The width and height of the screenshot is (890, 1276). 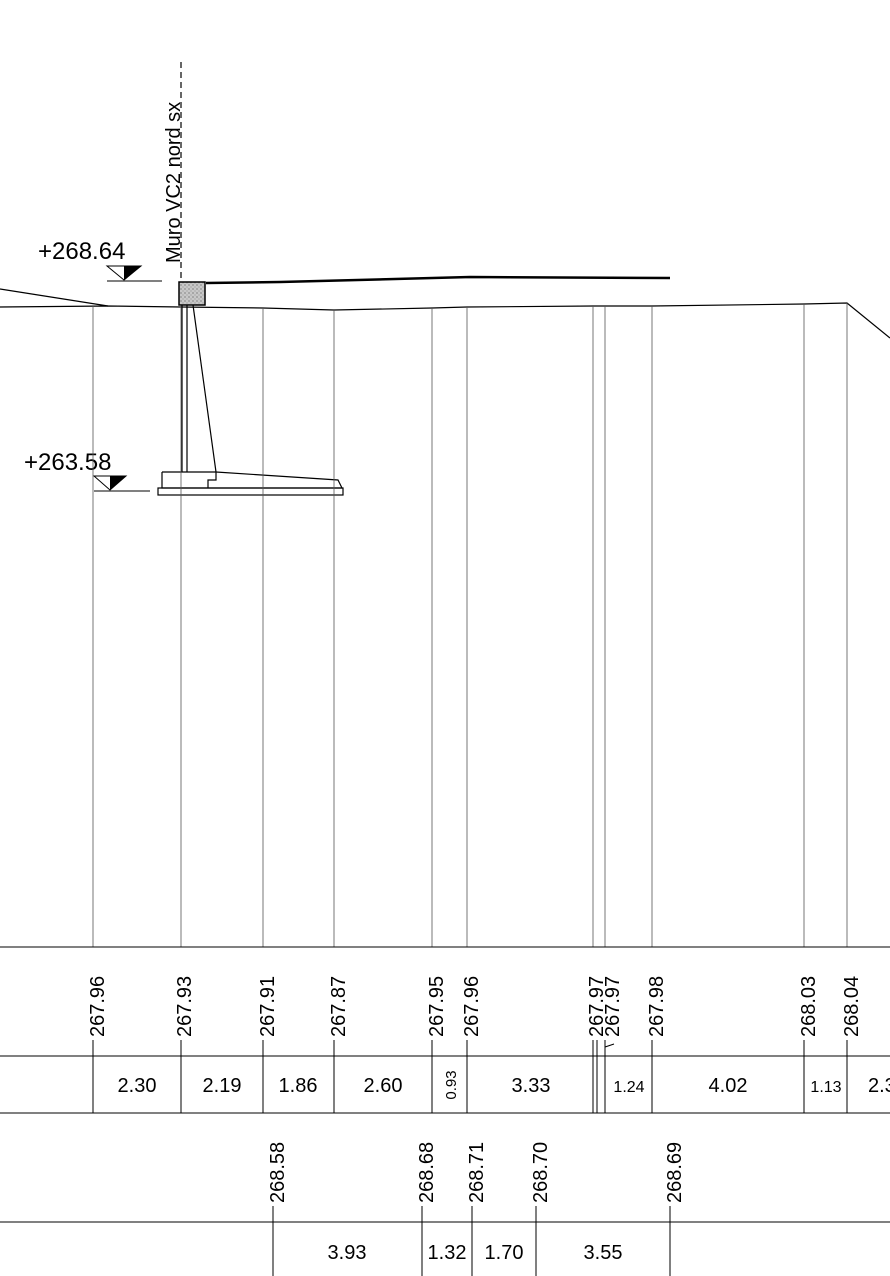 I want to click on level-marker-top: +268.64, so click(x=100, y=260).